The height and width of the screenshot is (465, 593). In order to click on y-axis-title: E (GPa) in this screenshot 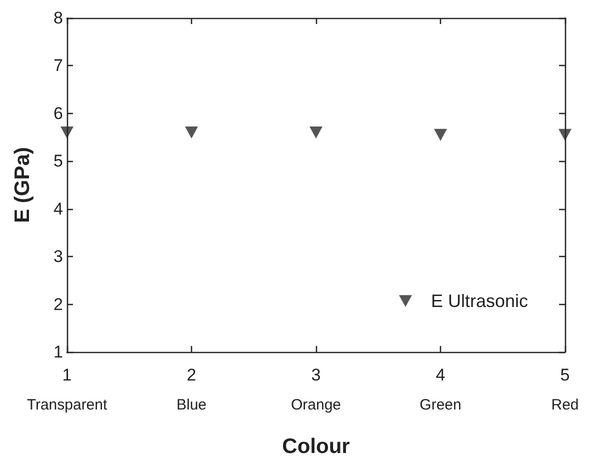, I will do `click(22, 185)`.